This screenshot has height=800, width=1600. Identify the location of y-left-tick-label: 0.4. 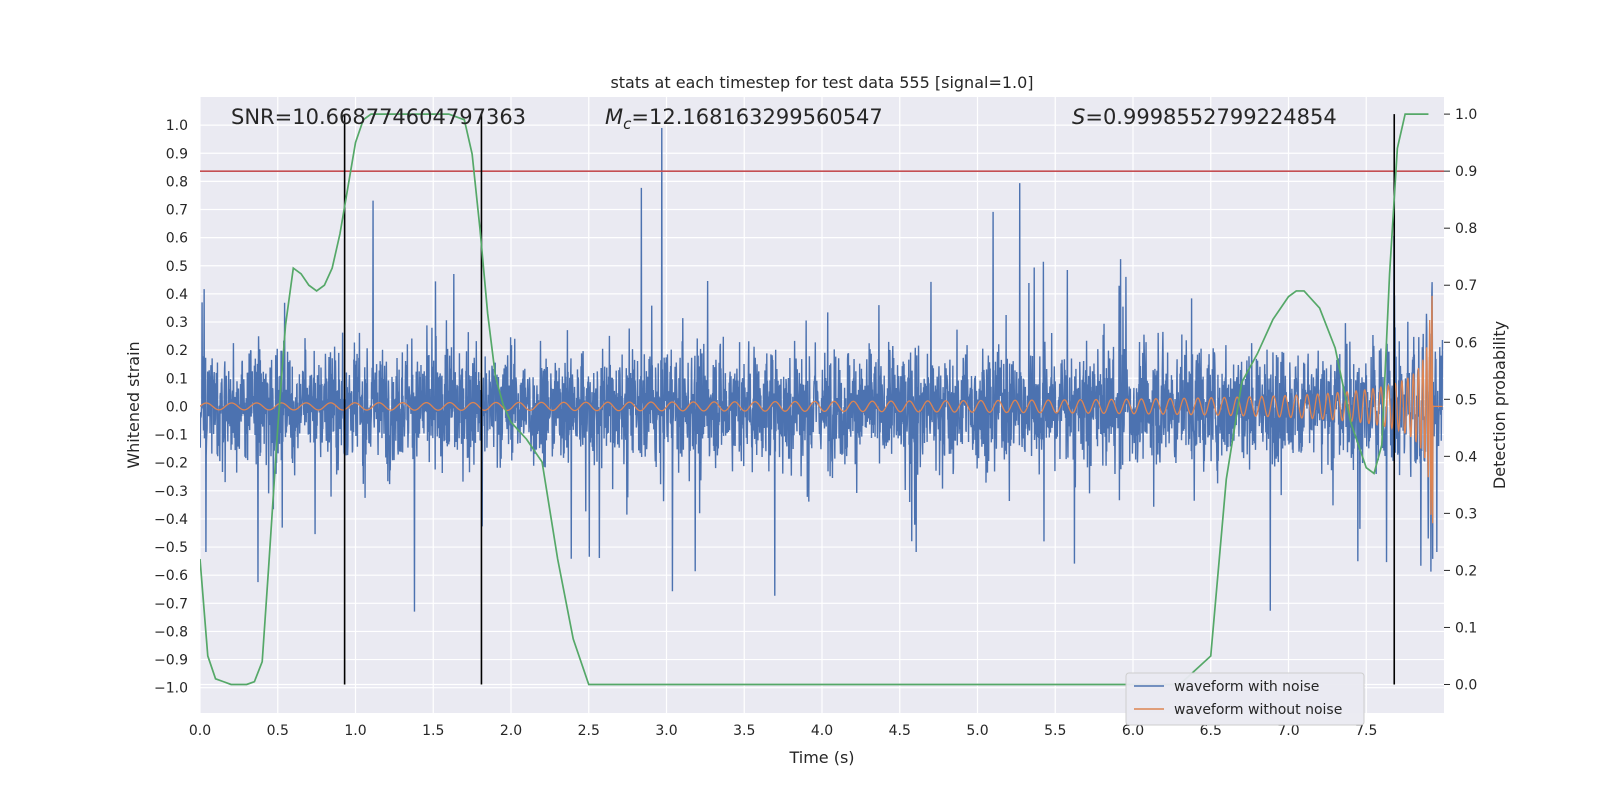
(177, 295).